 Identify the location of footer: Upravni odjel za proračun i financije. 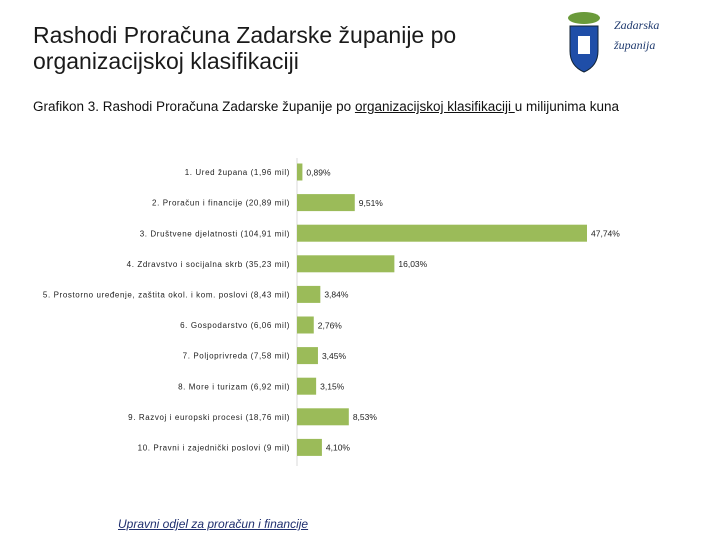
(213, 524).